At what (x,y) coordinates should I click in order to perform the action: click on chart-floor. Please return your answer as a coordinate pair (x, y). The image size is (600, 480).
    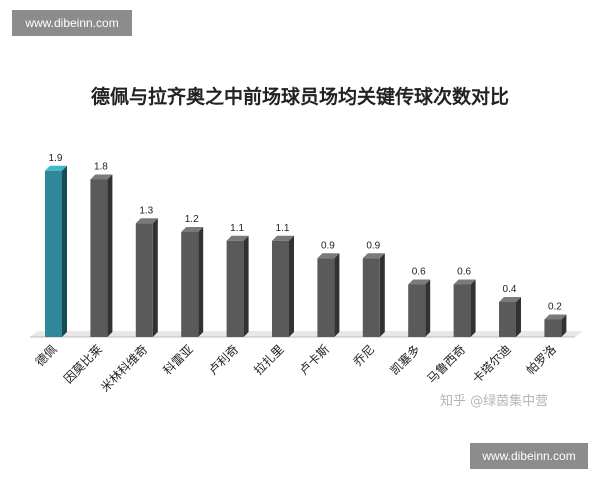
    Looking at the image, I should click on (306, 334).